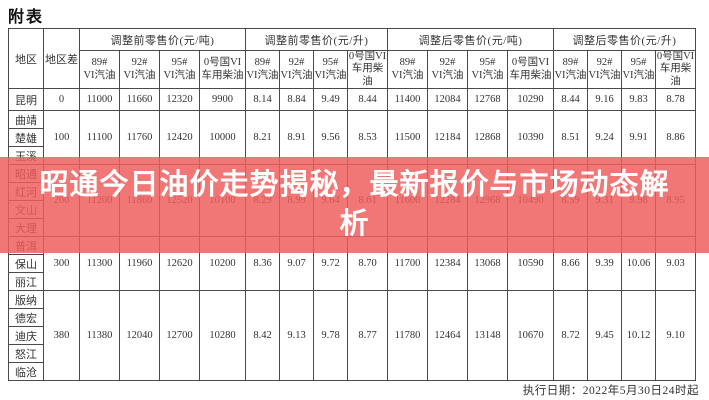  What do you see at coordinates (26, 58) in the screenshot?
I see `region-column-header: 地区` at bounding box center [26, 58].